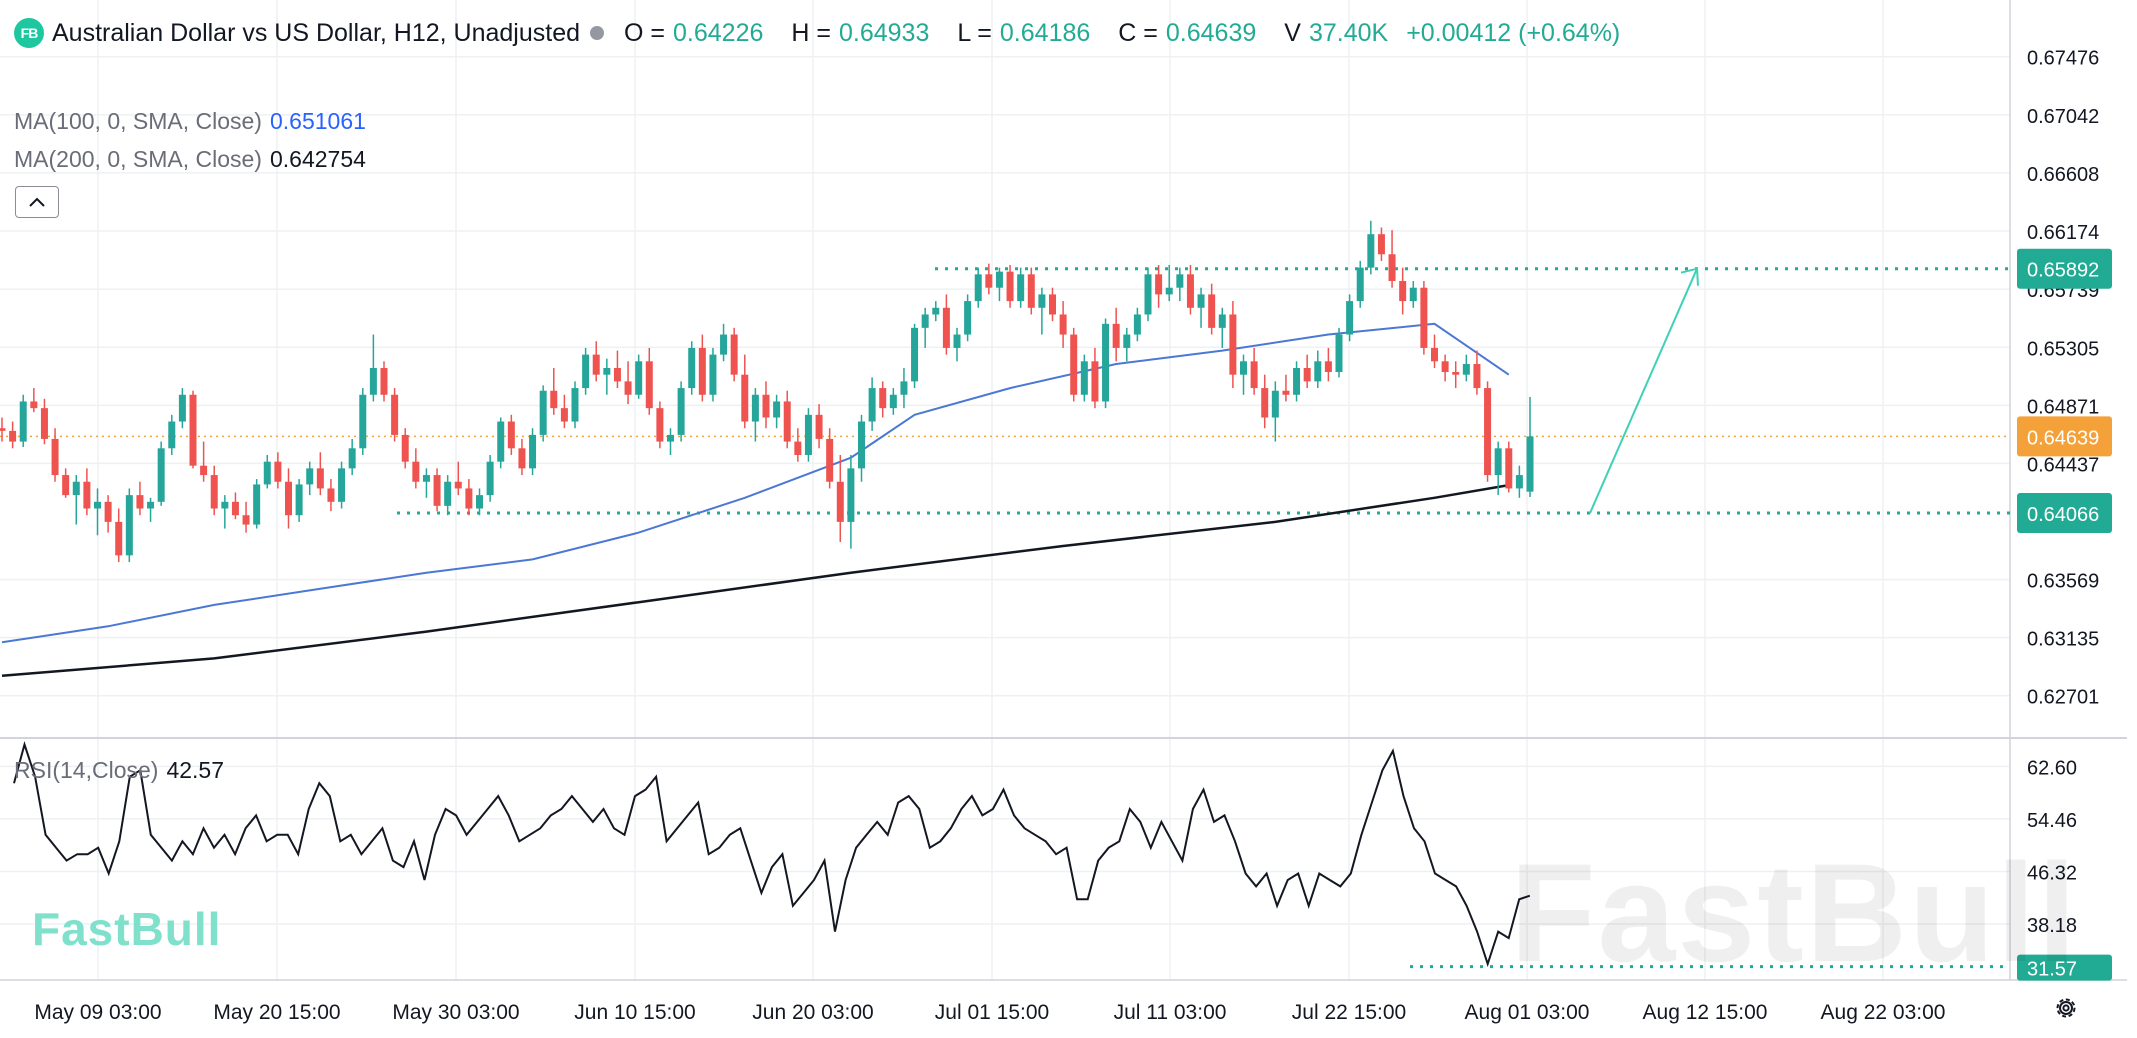  Describe the element at coordinates (2063, 698) in the screenshot. I see `price-tick-label: 0.62701` at that location.